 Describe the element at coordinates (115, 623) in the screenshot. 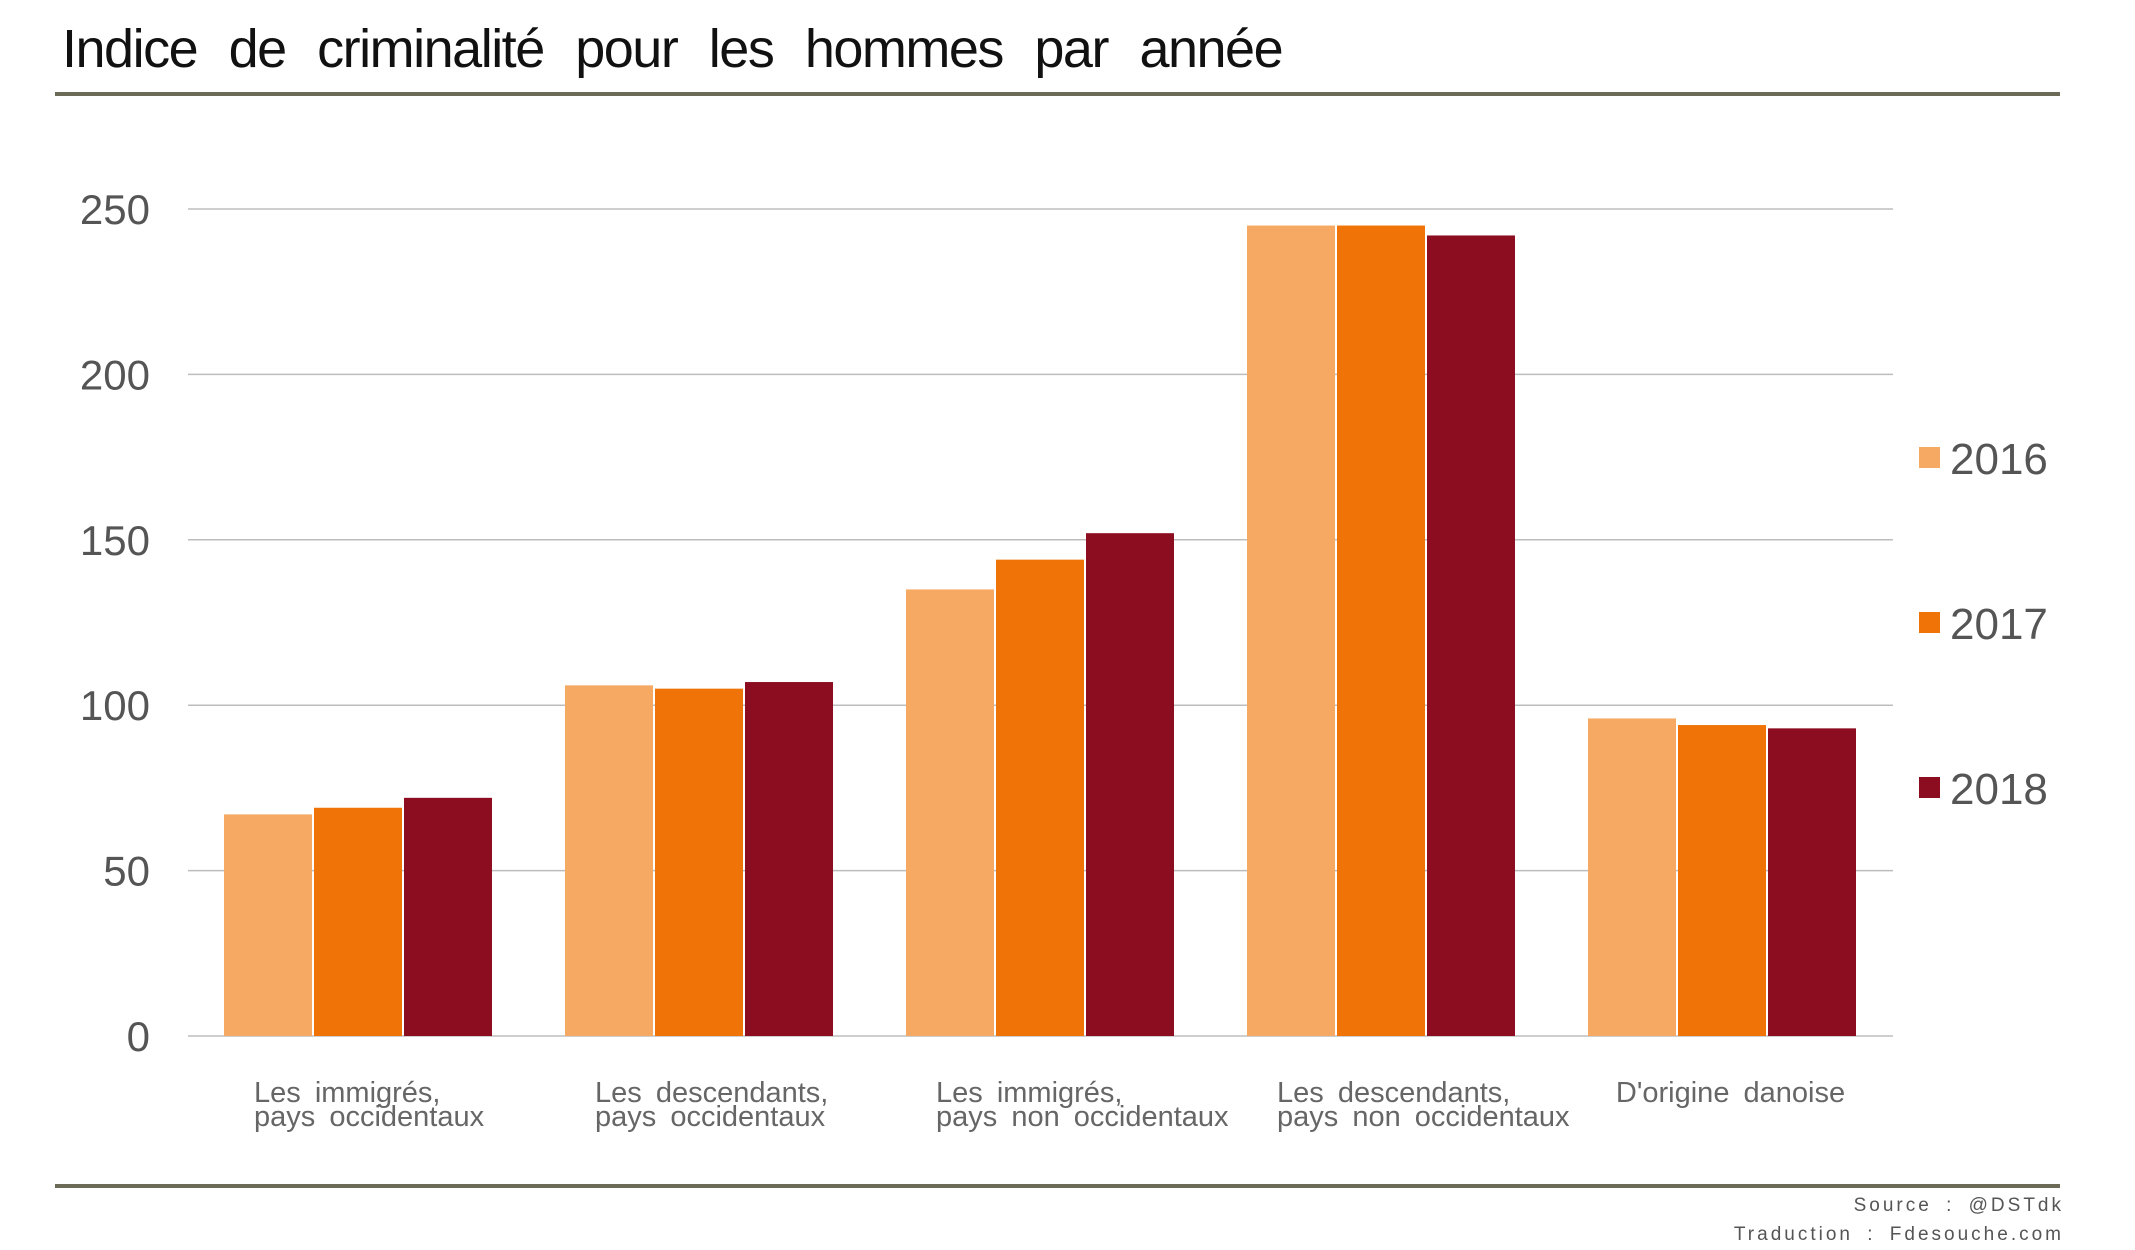

I see `y-axis: 0 50 100 150 200 250` at that location.